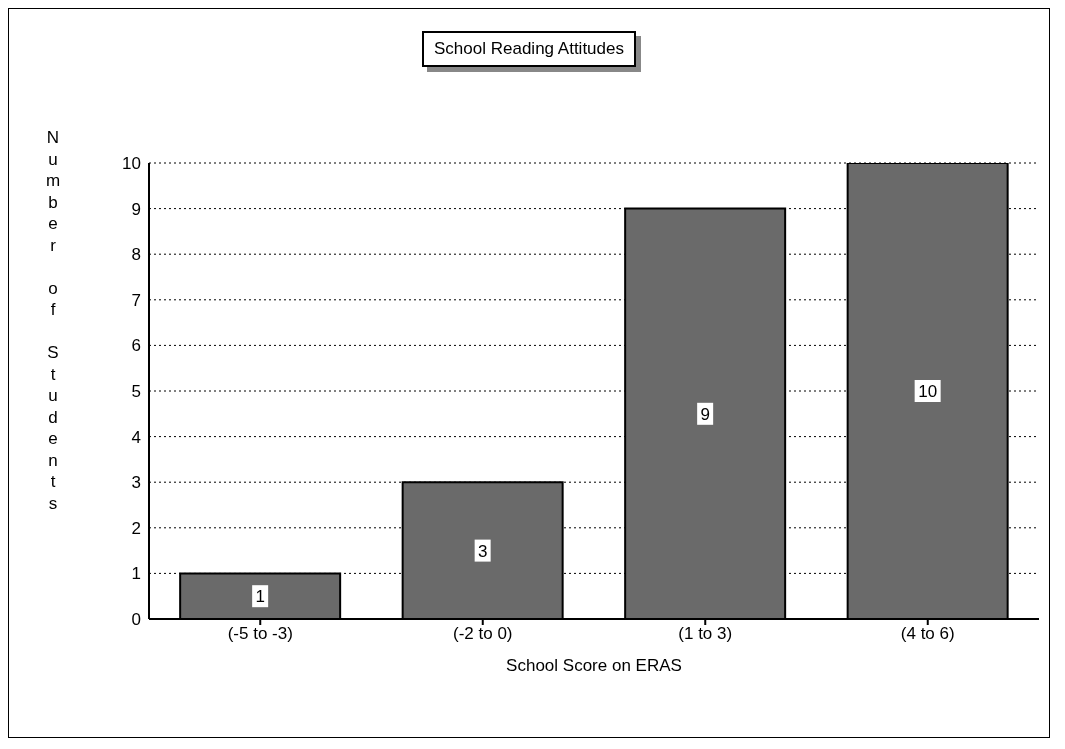 Image resolution: width=1065 pixels, height=749 pixels. Describe the element at coordinates (482, 634) in the screenshot. I see `x-tick-label: (-2 to 0)` at that location.